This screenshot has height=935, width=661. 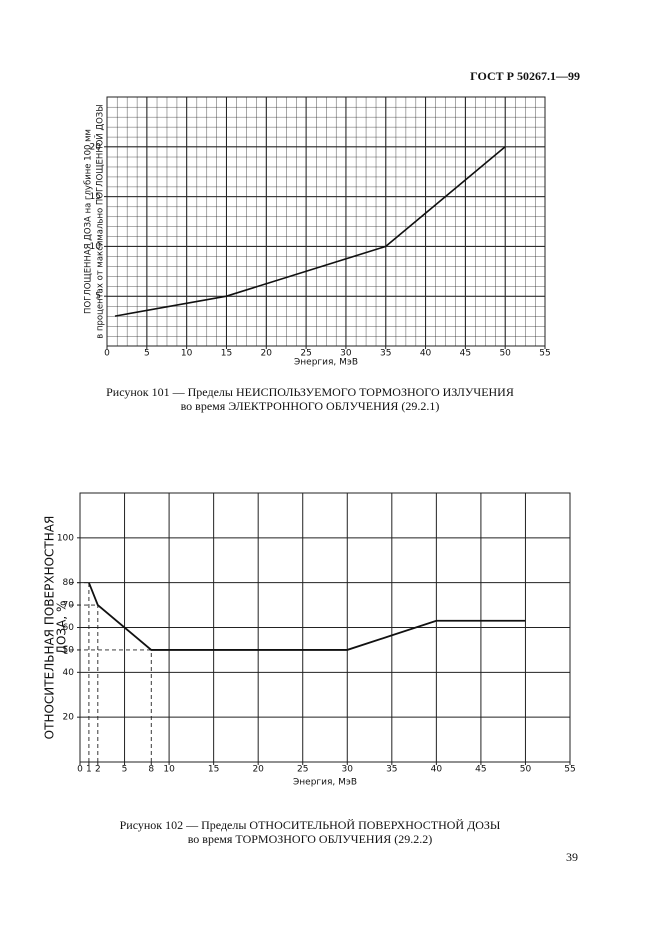 What do you see at coordinates (572, 857) in the screenshot?
I see `page-number: 39` at bounding box center [572, 857].